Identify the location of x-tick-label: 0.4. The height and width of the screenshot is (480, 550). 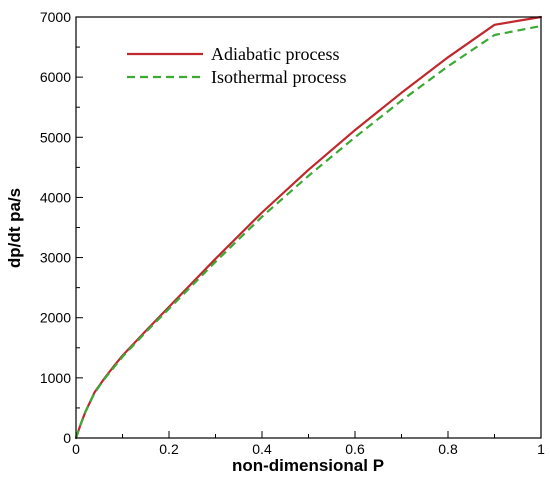
(262, 449).